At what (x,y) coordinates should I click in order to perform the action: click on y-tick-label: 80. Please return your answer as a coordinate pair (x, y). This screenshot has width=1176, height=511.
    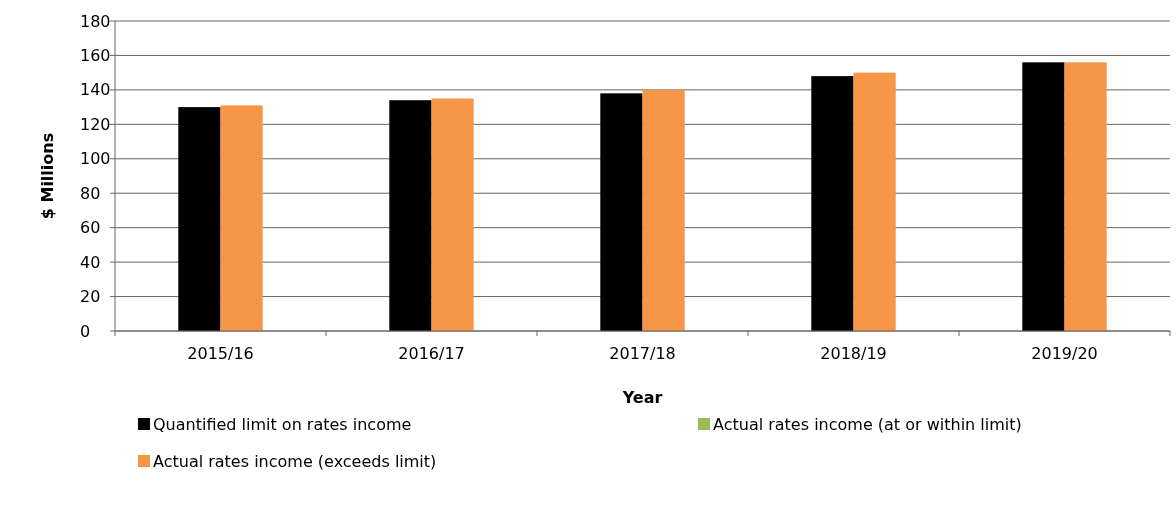
    Looking at the image, I should click on (90, 193).